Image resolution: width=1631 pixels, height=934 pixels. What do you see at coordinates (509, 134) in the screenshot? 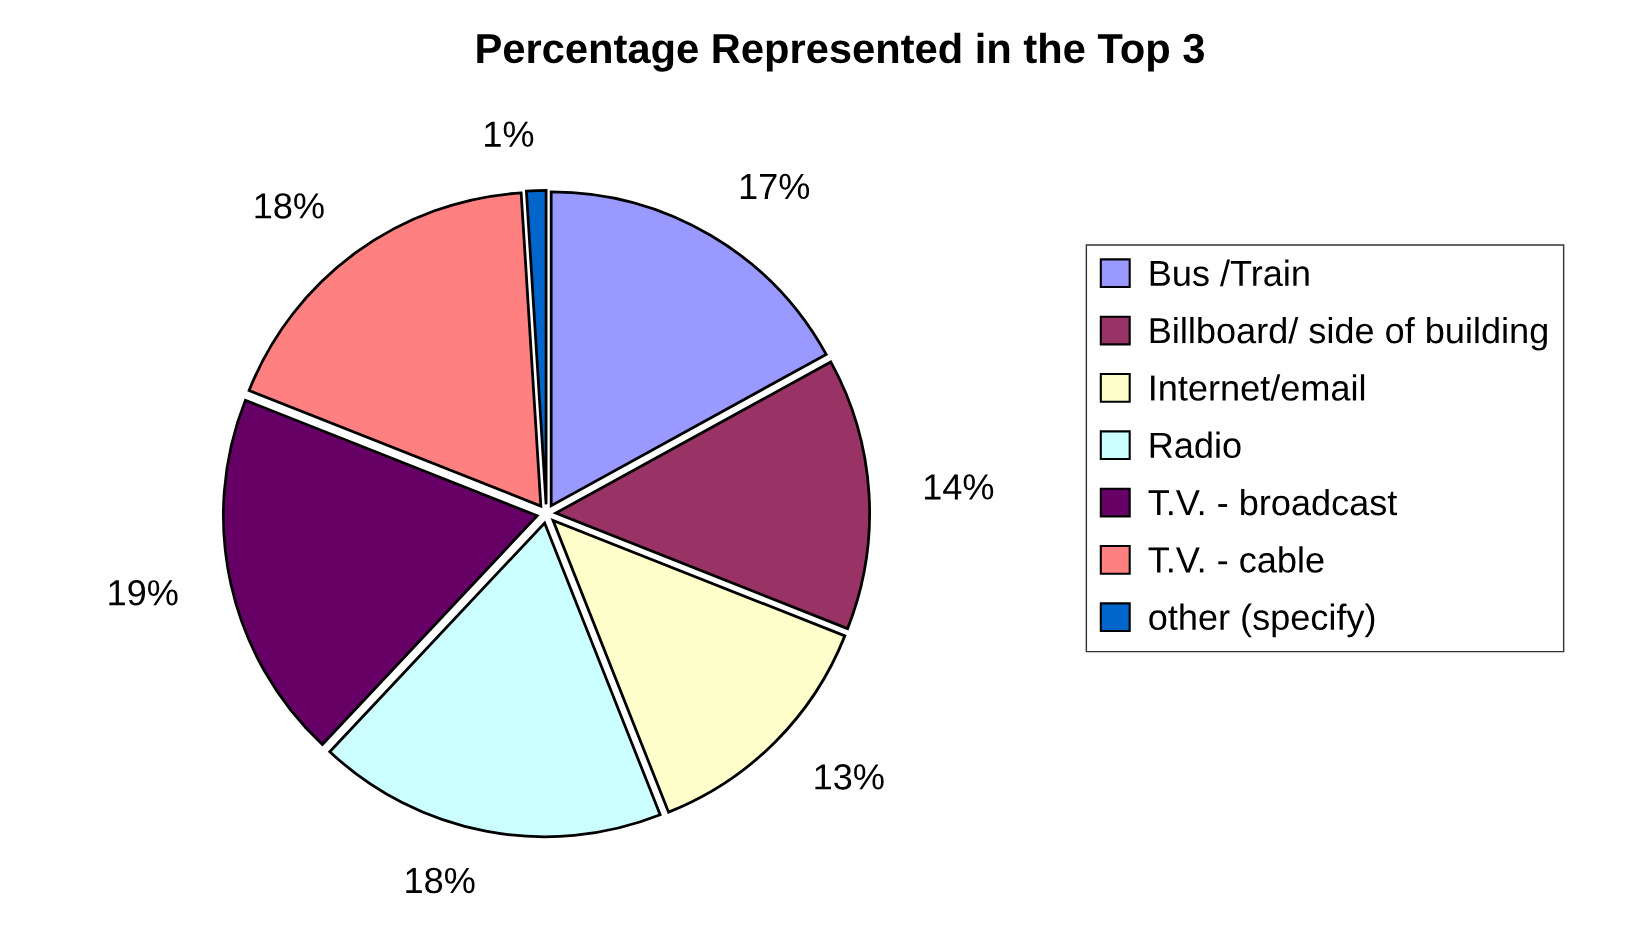
I see `data-label: 1%` at bounding box center [509, 134].